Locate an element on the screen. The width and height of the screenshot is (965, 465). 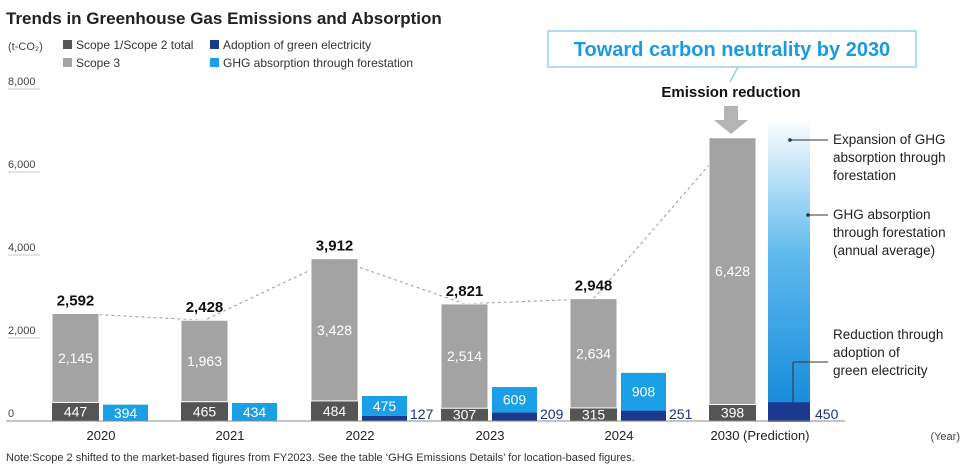
label-scope3: 1,963 is located at coordinates (204, 361).